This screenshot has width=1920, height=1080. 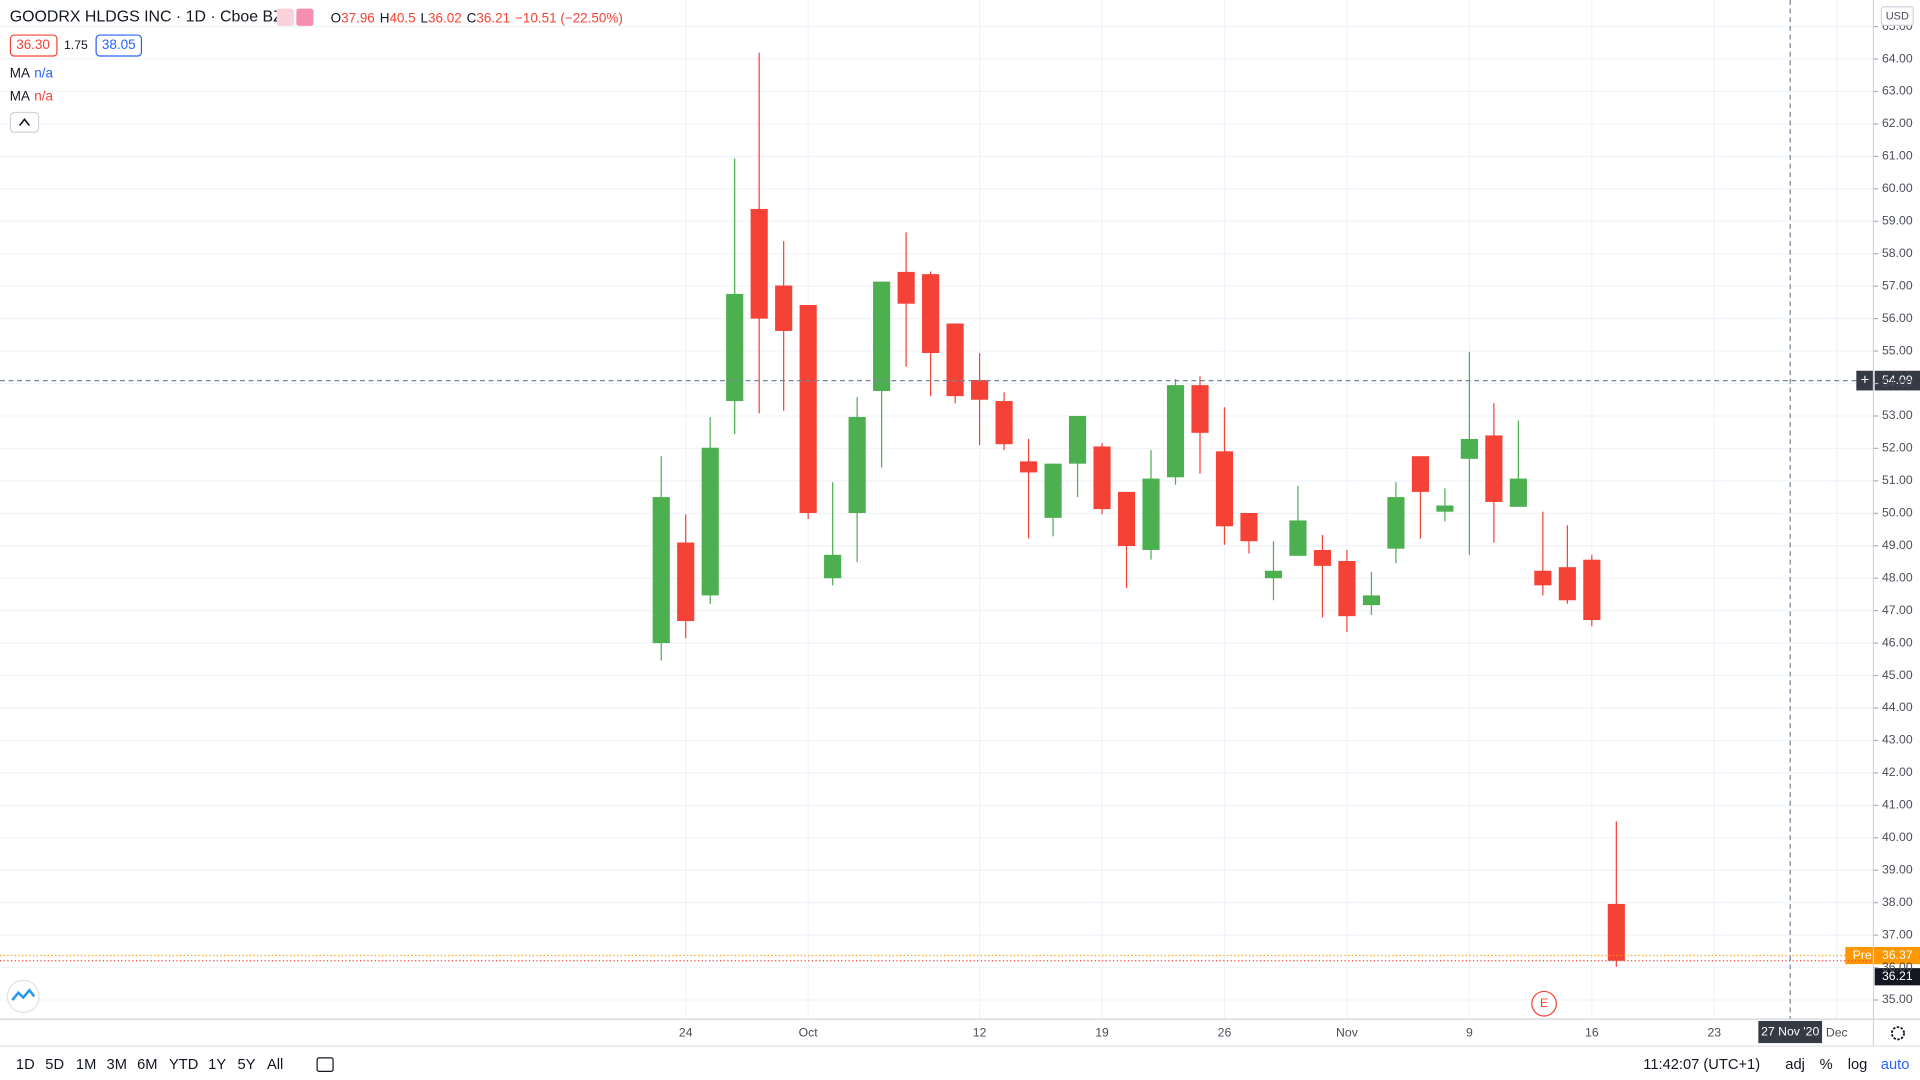 What do you see at coordinates (1592, 1032) in the screenshot?
I see `x-tick-label: 16` at bounding box center [1592, 1032].